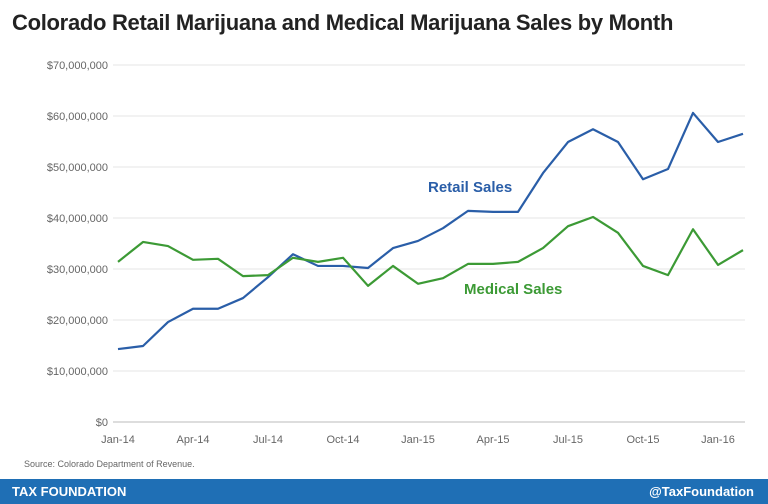 Image resolution: width=768 pixels, height=504 pixels. I want to click on y-tick-label: $40,000,000, so click(77, 219).